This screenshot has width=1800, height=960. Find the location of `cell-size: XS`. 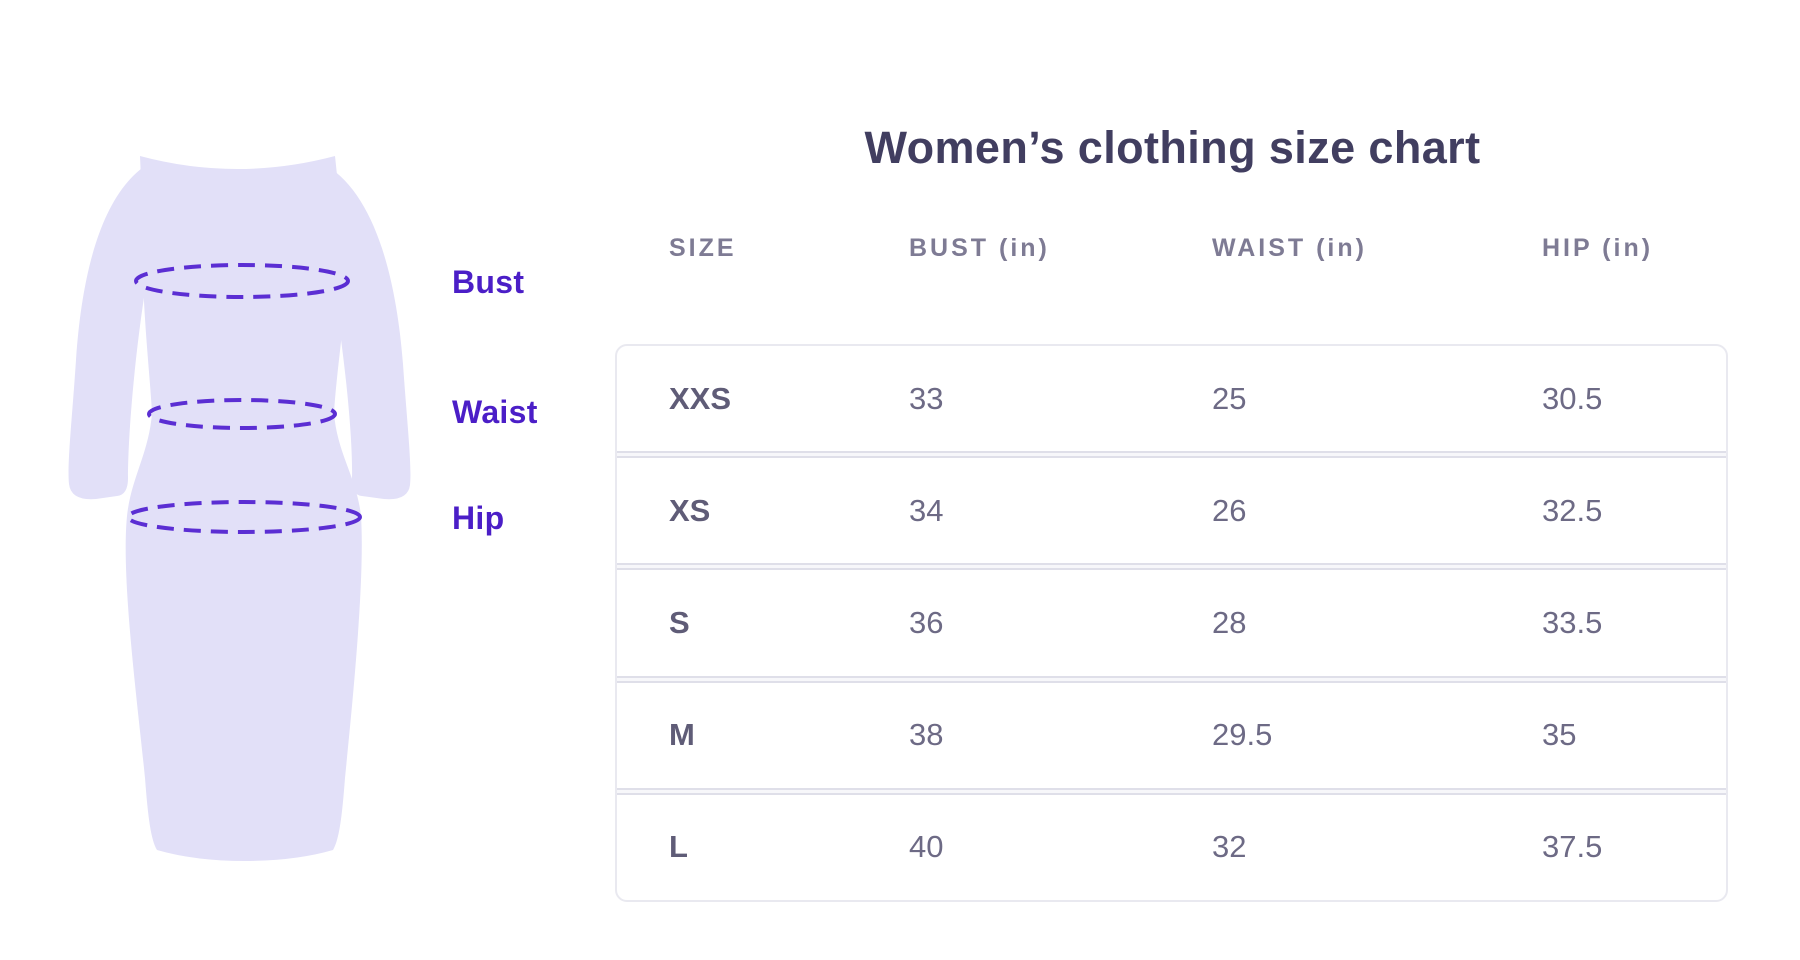

cell-size: XS is located at coordinates (690, 510).